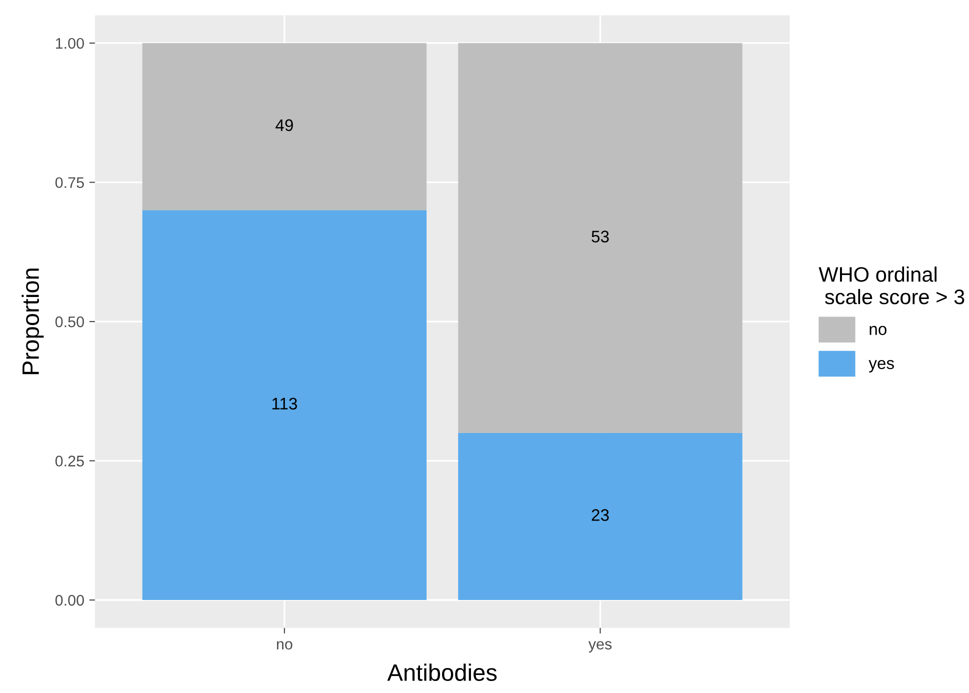 The width and height of the screenshot is (969, 693). Describe the element at coordinates (69, 461) in the screenshot. I see `y-tick-label: 0.25` at that location.